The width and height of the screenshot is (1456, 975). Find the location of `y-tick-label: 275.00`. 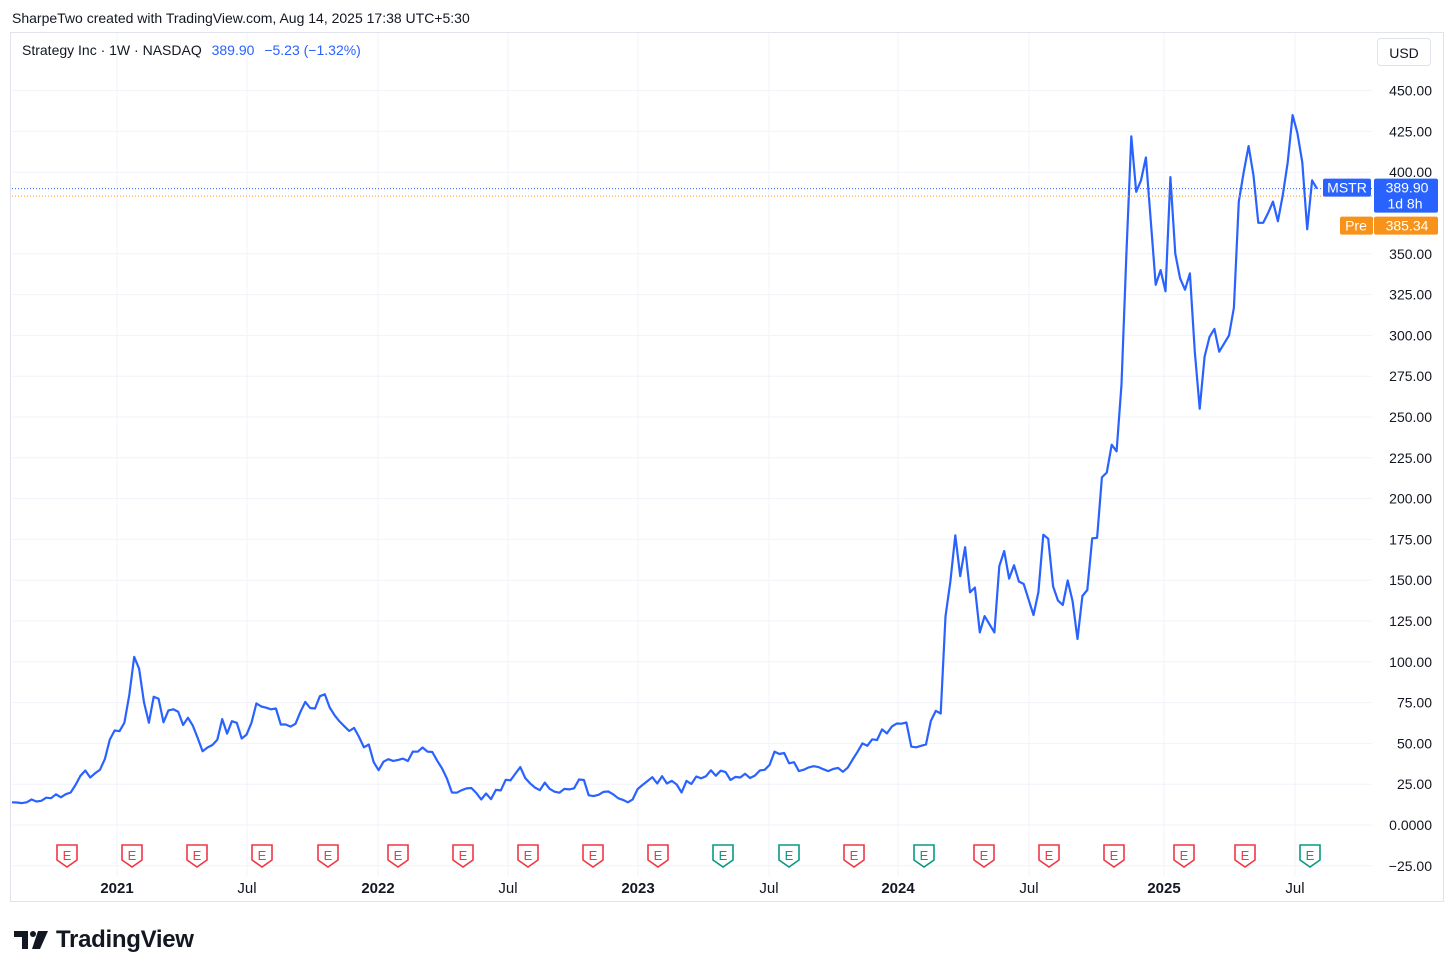

y-tick-label: 275.00 is located at coordinates (1410, 376).